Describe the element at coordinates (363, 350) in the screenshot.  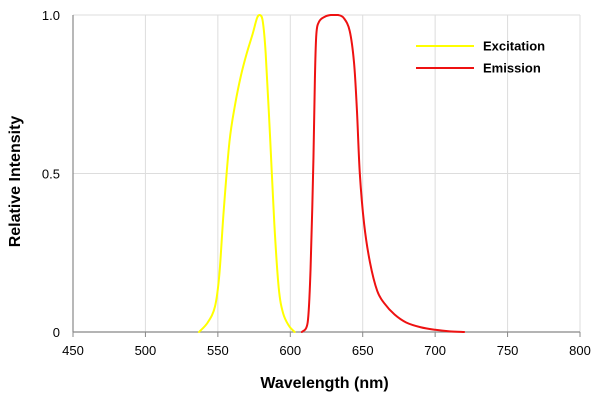
I see `x-tick-label-650: 650` at that location.